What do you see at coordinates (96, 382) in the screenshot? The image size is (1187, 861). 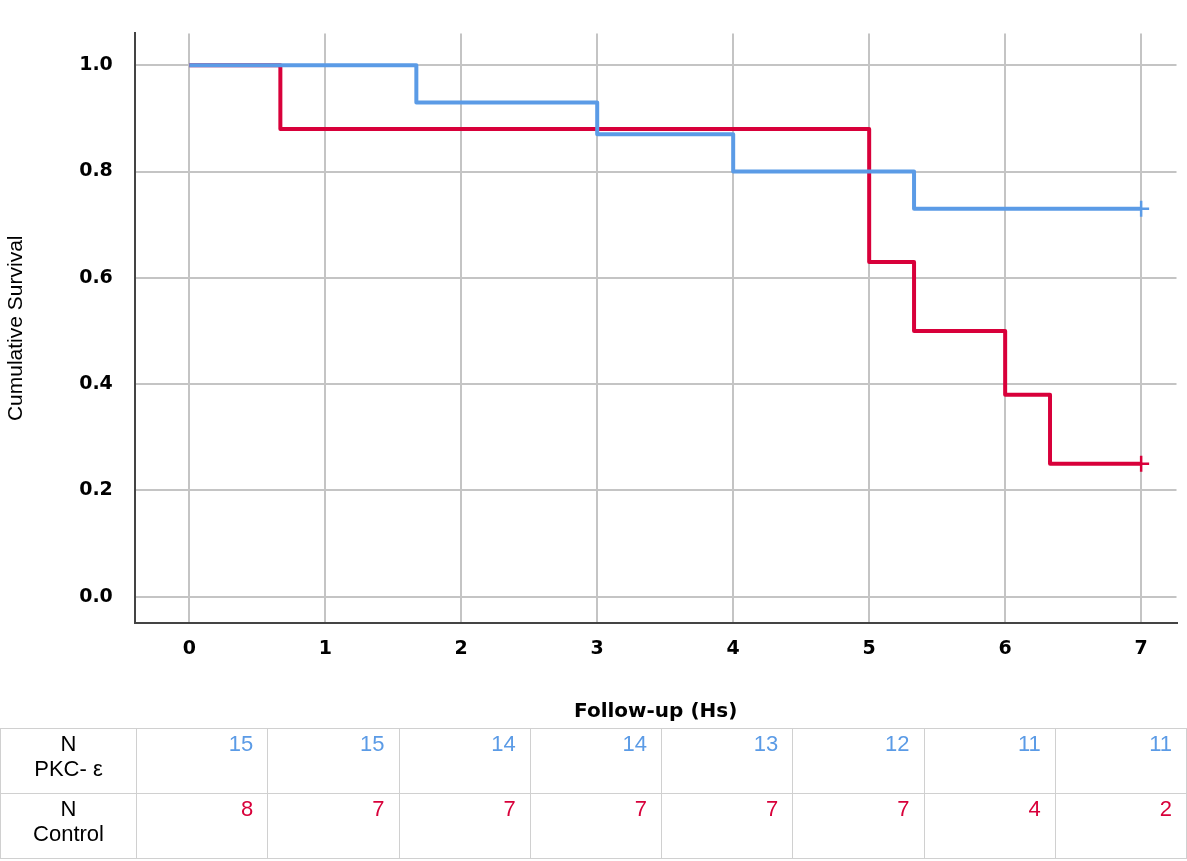 I see `y-tick-label: 0.4` at bounding box center [96, 382].